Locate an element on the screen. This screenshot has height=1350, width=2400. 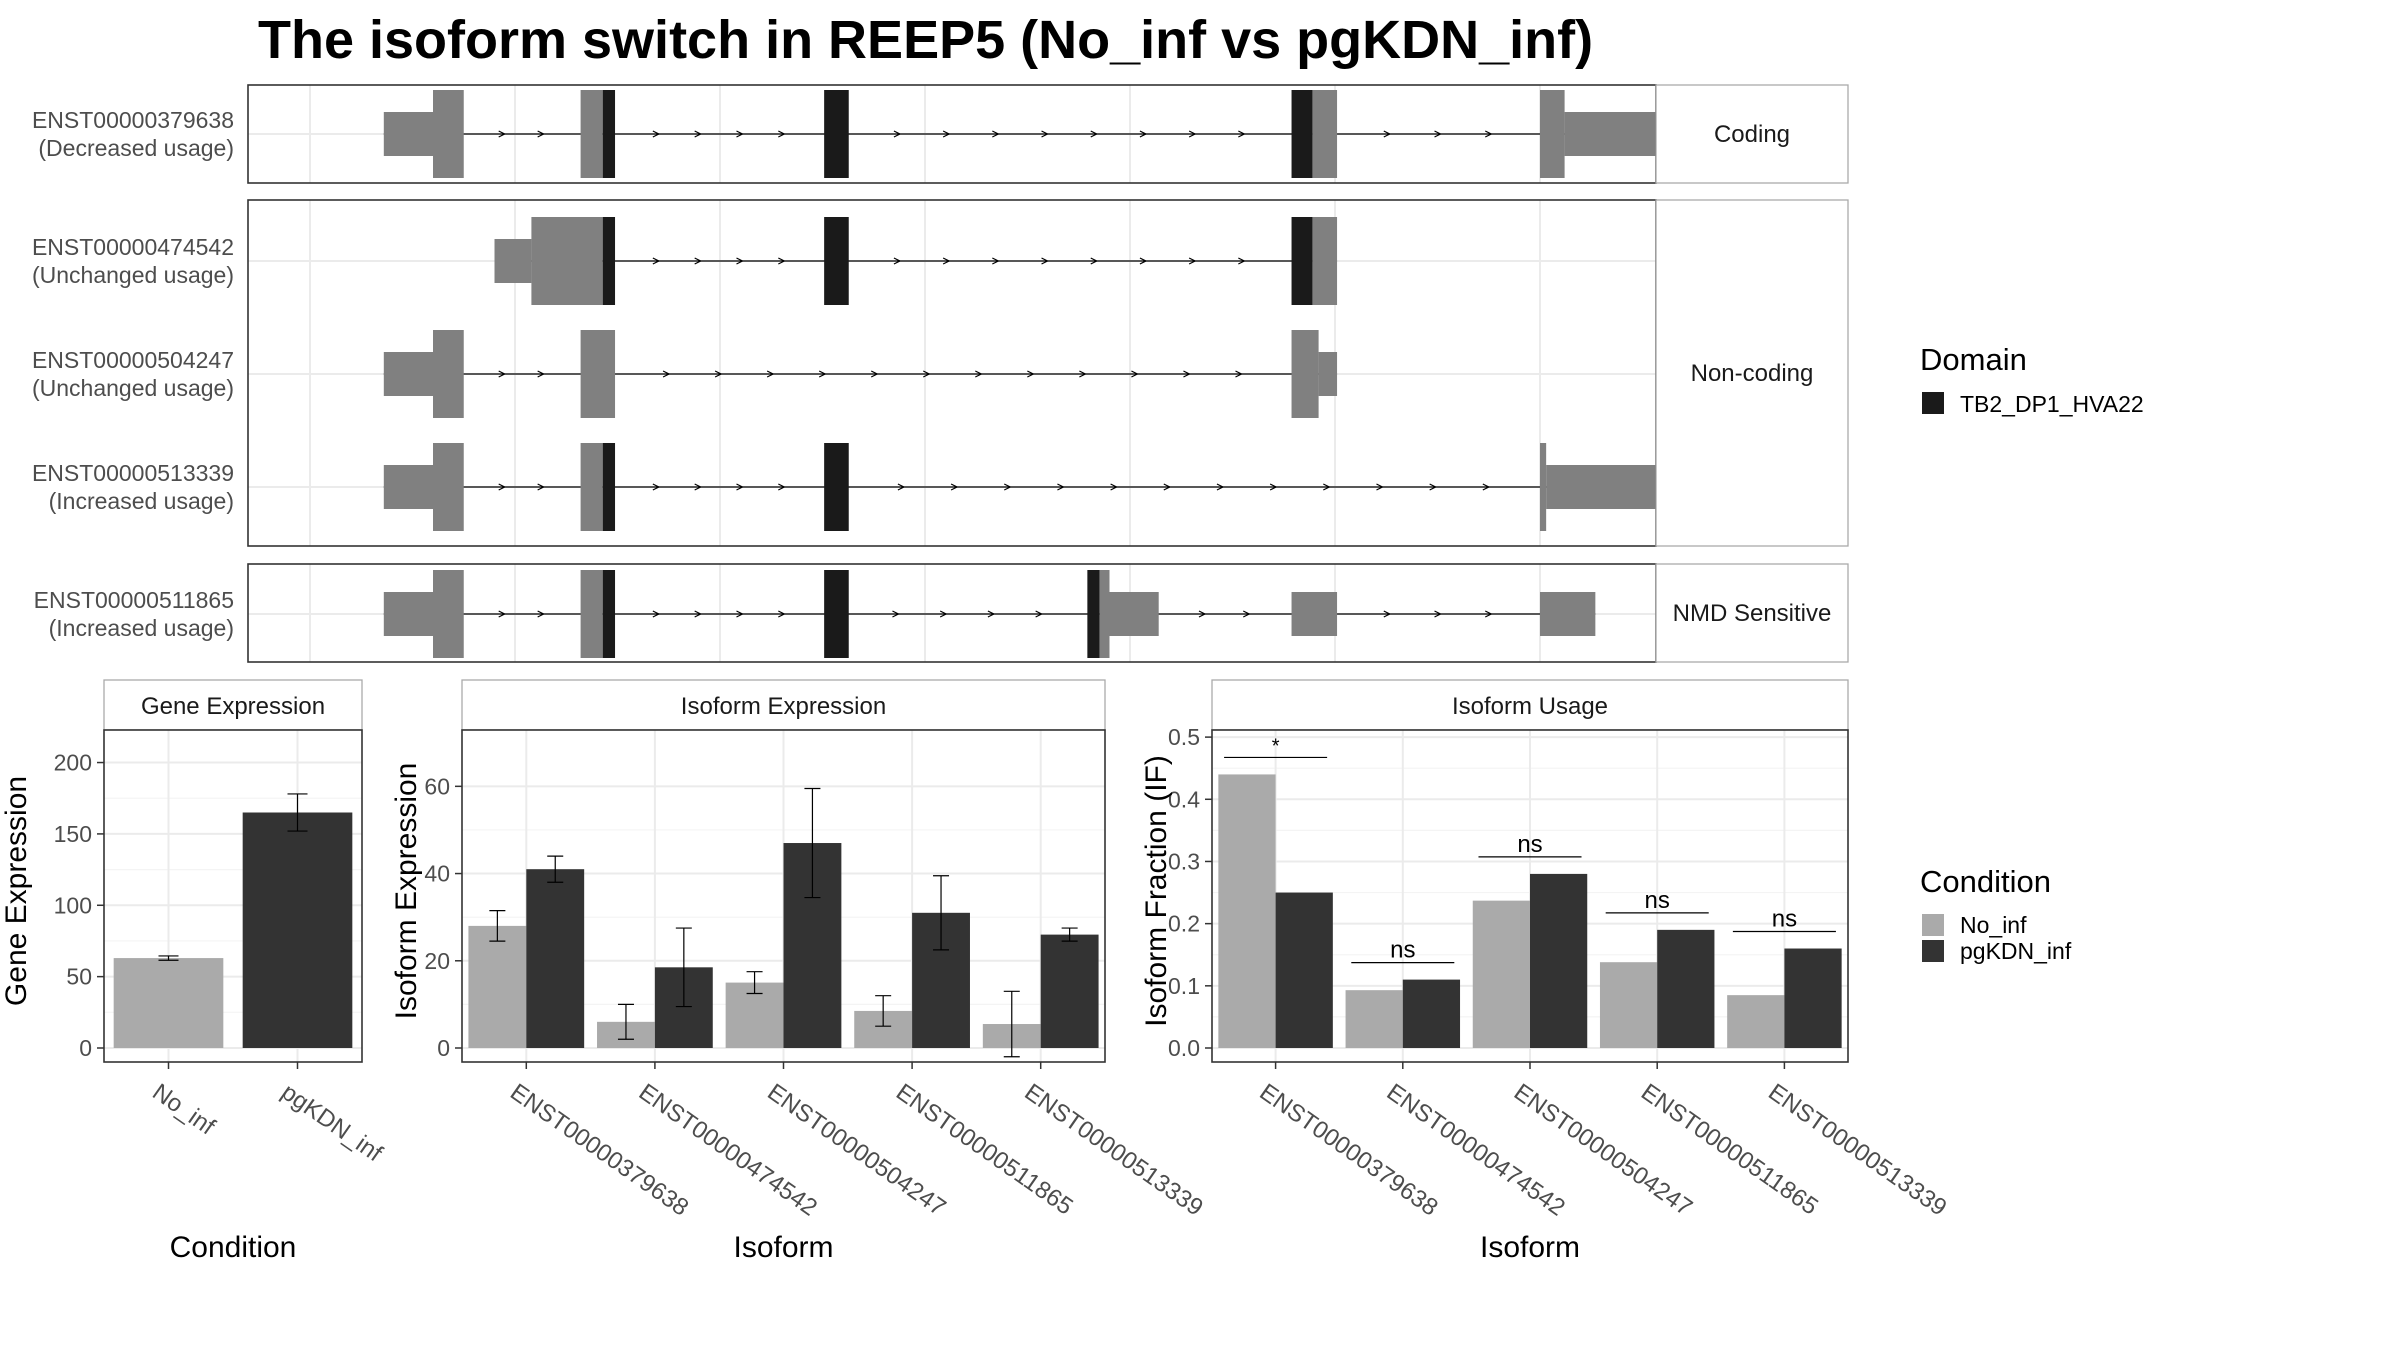
y-tick-label: 0.5 is located at coordinates (1184, 737).